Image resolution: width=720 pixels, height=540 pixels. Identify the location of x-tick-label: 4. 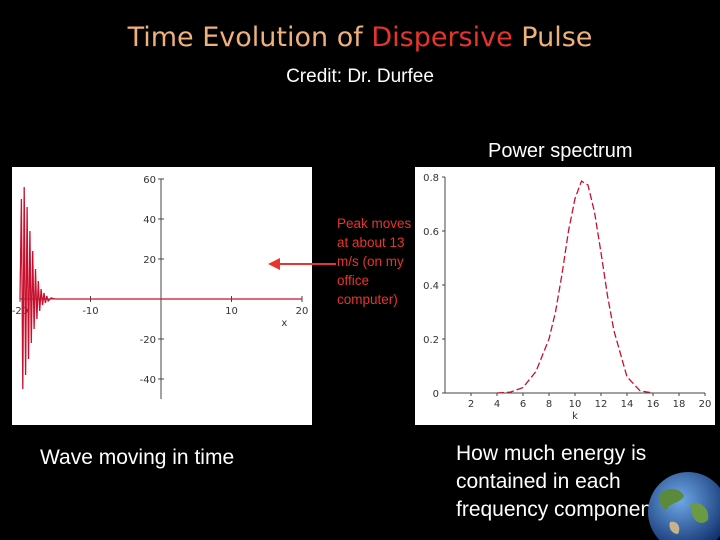
(497, 404).